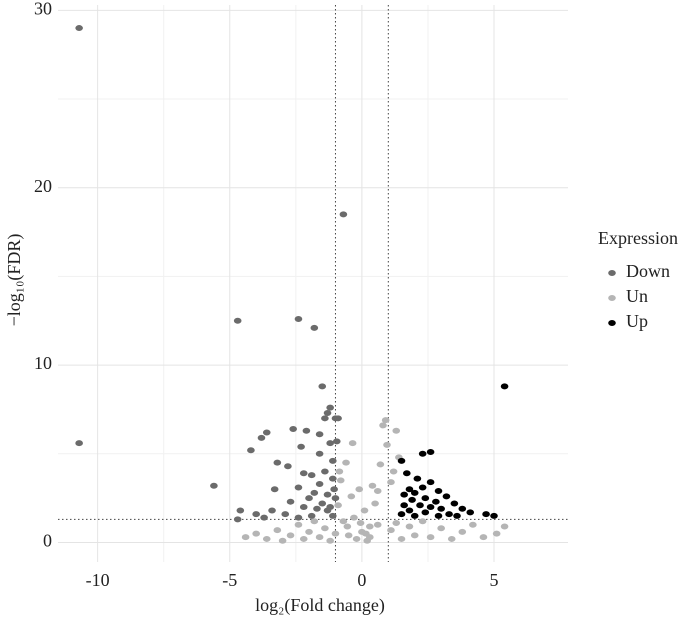  Describe the element at coordinates (637, 296) in the screenshot. I see `legend-label: Un` at that location.